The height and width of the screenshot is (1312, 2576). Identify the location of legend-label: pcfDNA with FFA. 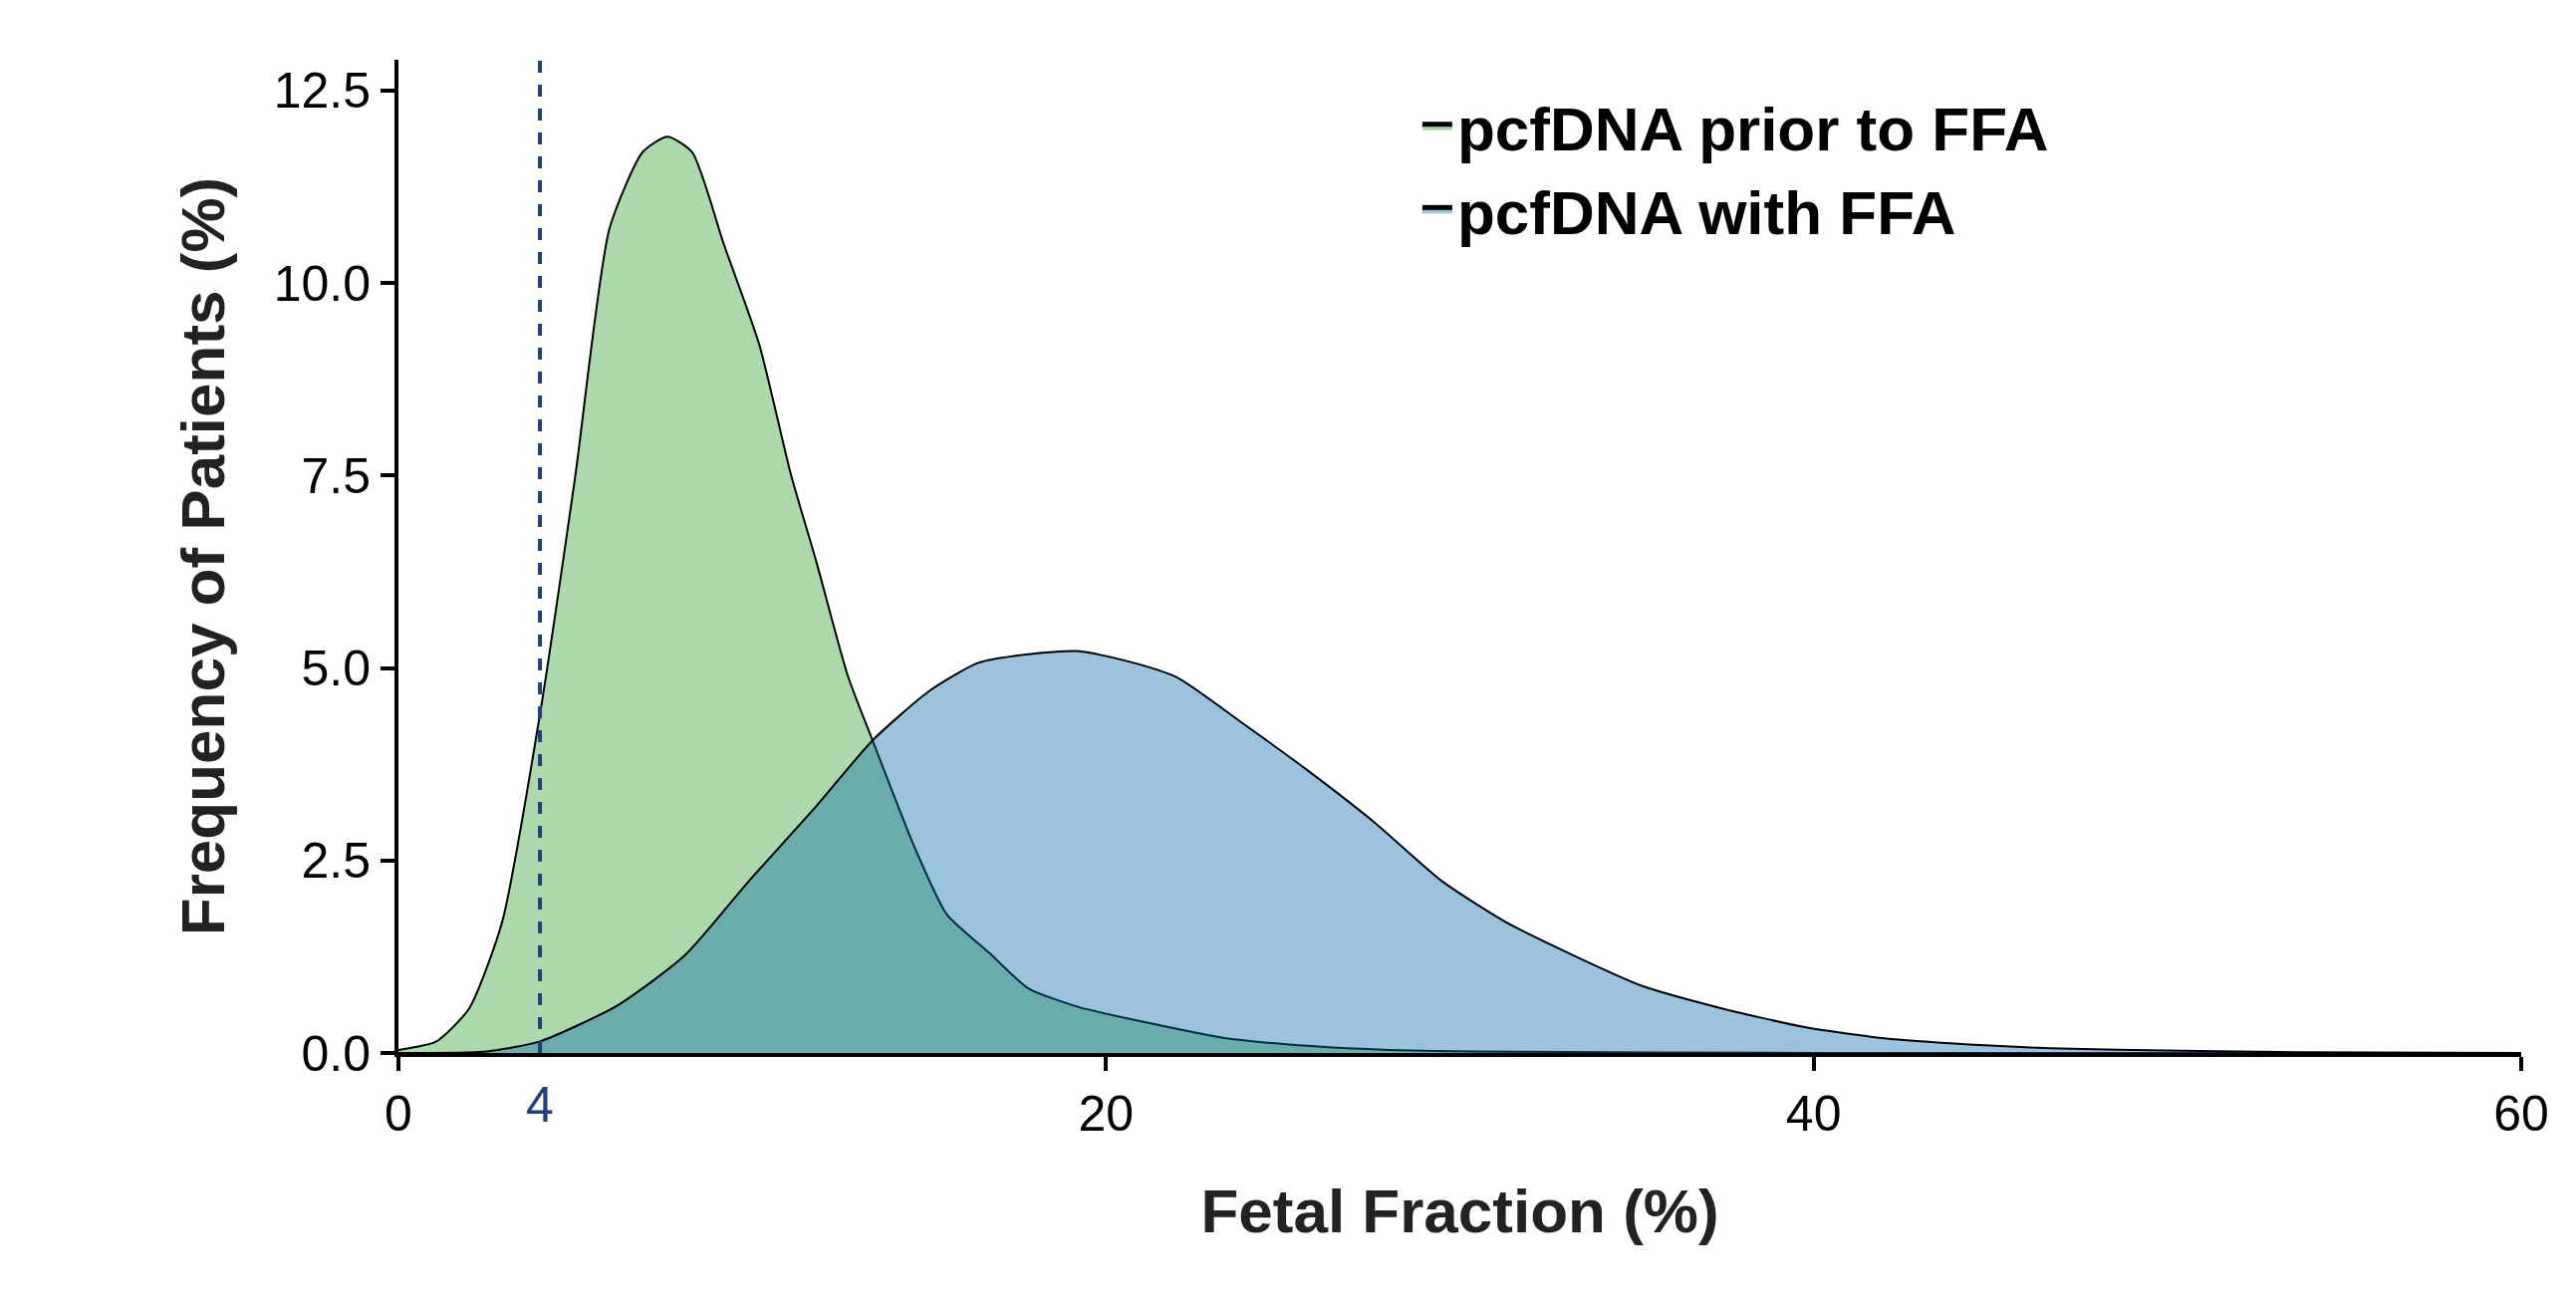
(1706, 212).